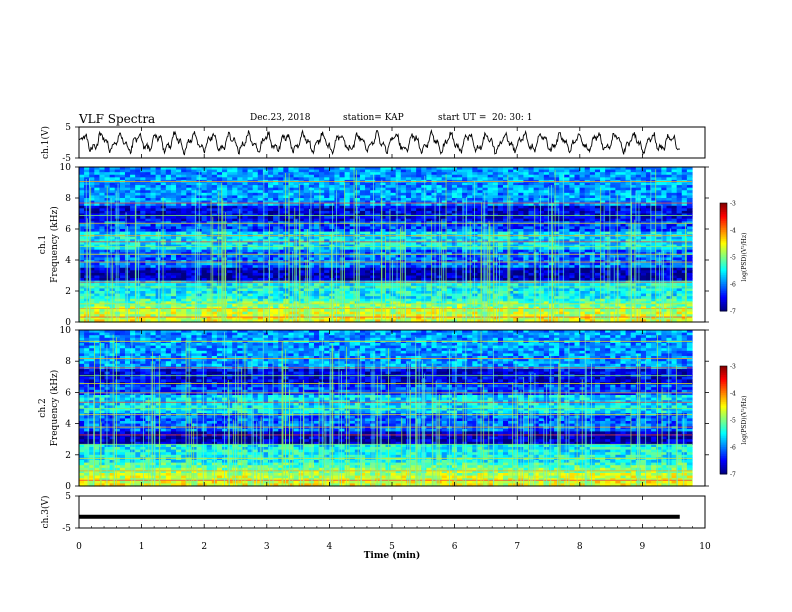 This screenshot has width=792, height=612. I want to click on colorbar-ch2, so click(723, 420).